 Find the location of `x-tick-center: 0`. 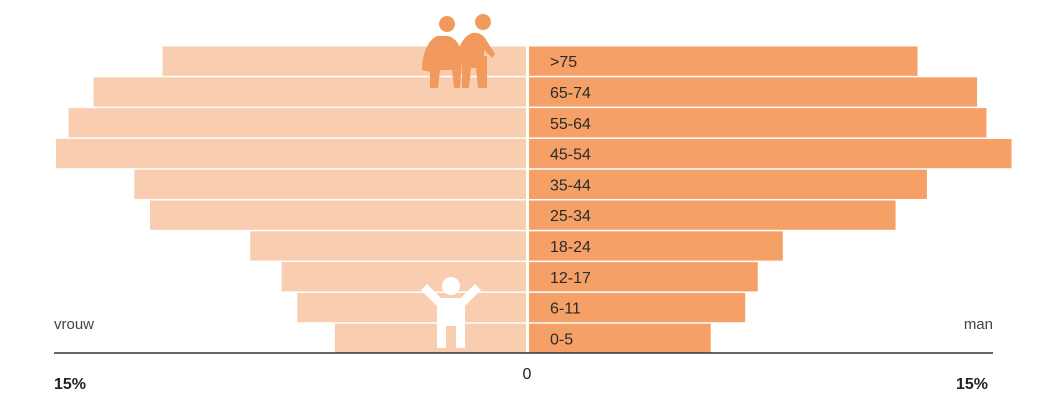

x-tick-center: 0 is located at coordinates (527, 374).